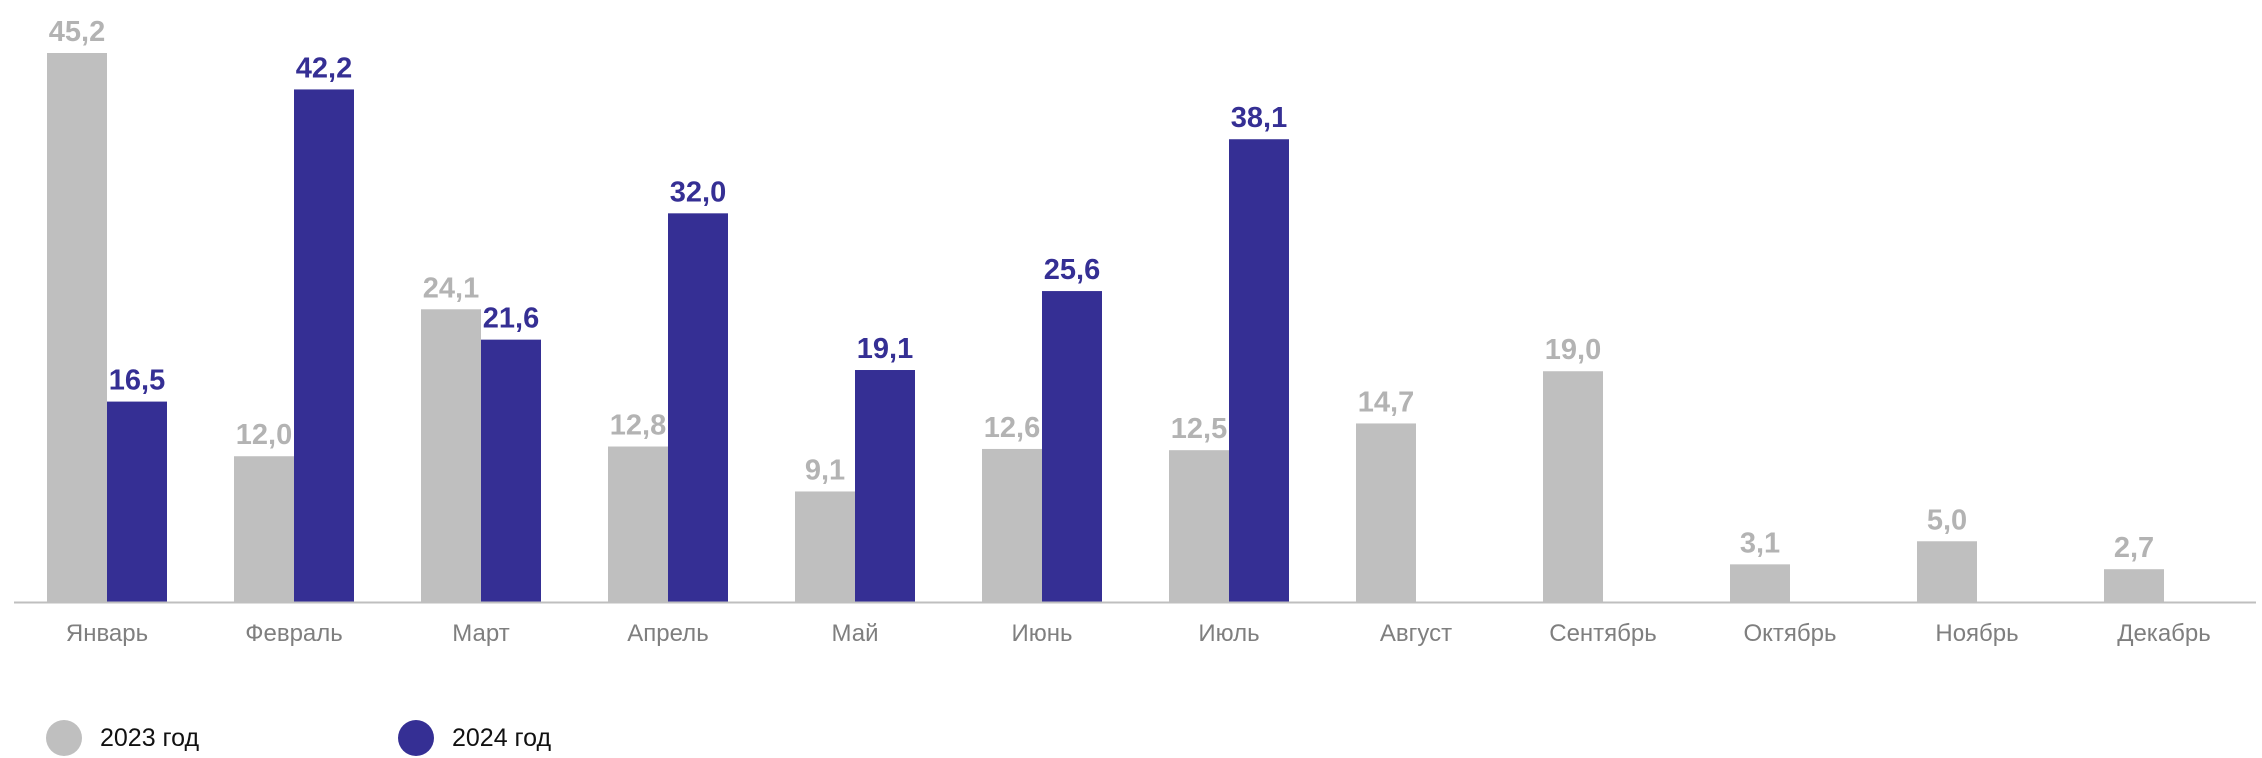 Image resolution: width=2262 pixels, height=758 pixels. I want to click on data-label-2023-9: 19,0, so click(1573, 350).